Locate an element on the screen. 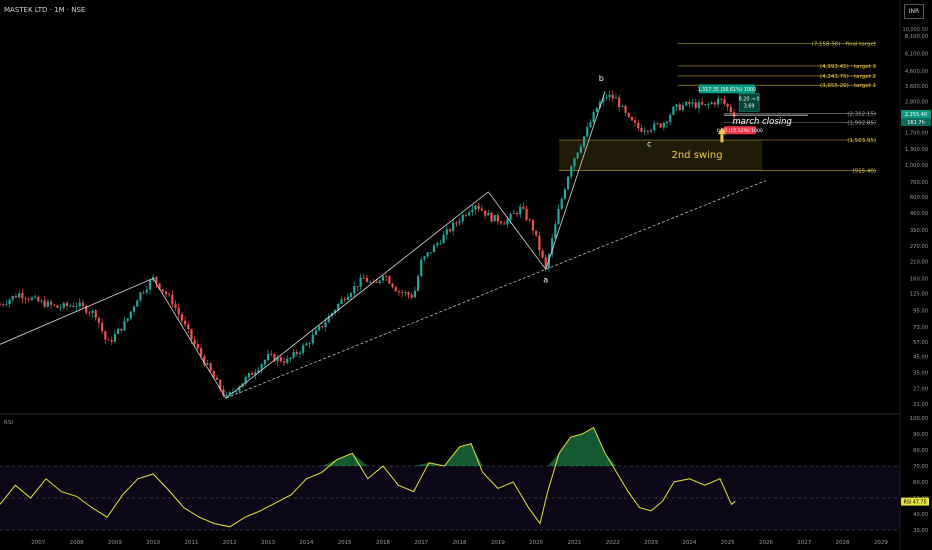 This screenshot has width=932, height=550. x-tick-label: 2021 is located at coordinates (574, 543).